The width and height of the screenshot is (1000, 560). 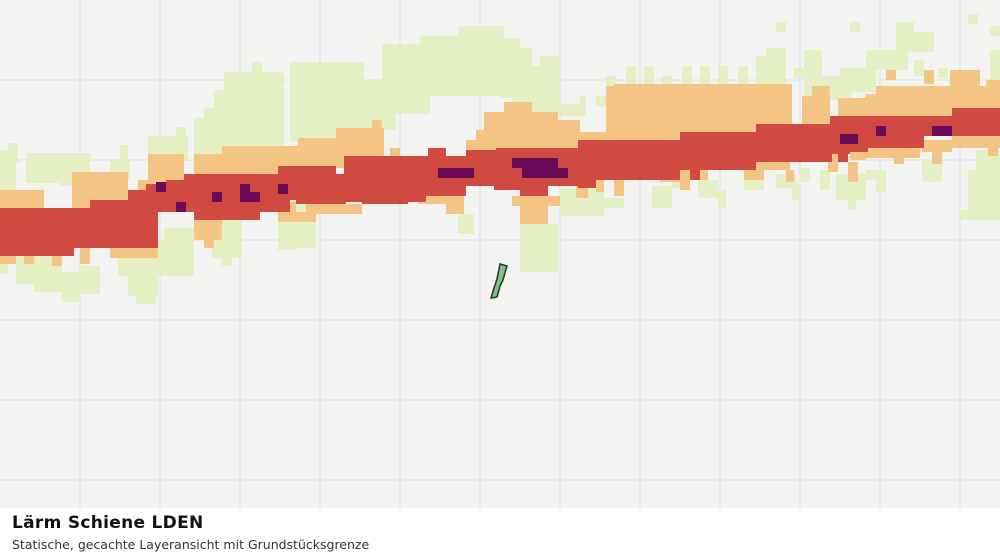 I want to click on parcel-boundary, so click(x=498, y=281).